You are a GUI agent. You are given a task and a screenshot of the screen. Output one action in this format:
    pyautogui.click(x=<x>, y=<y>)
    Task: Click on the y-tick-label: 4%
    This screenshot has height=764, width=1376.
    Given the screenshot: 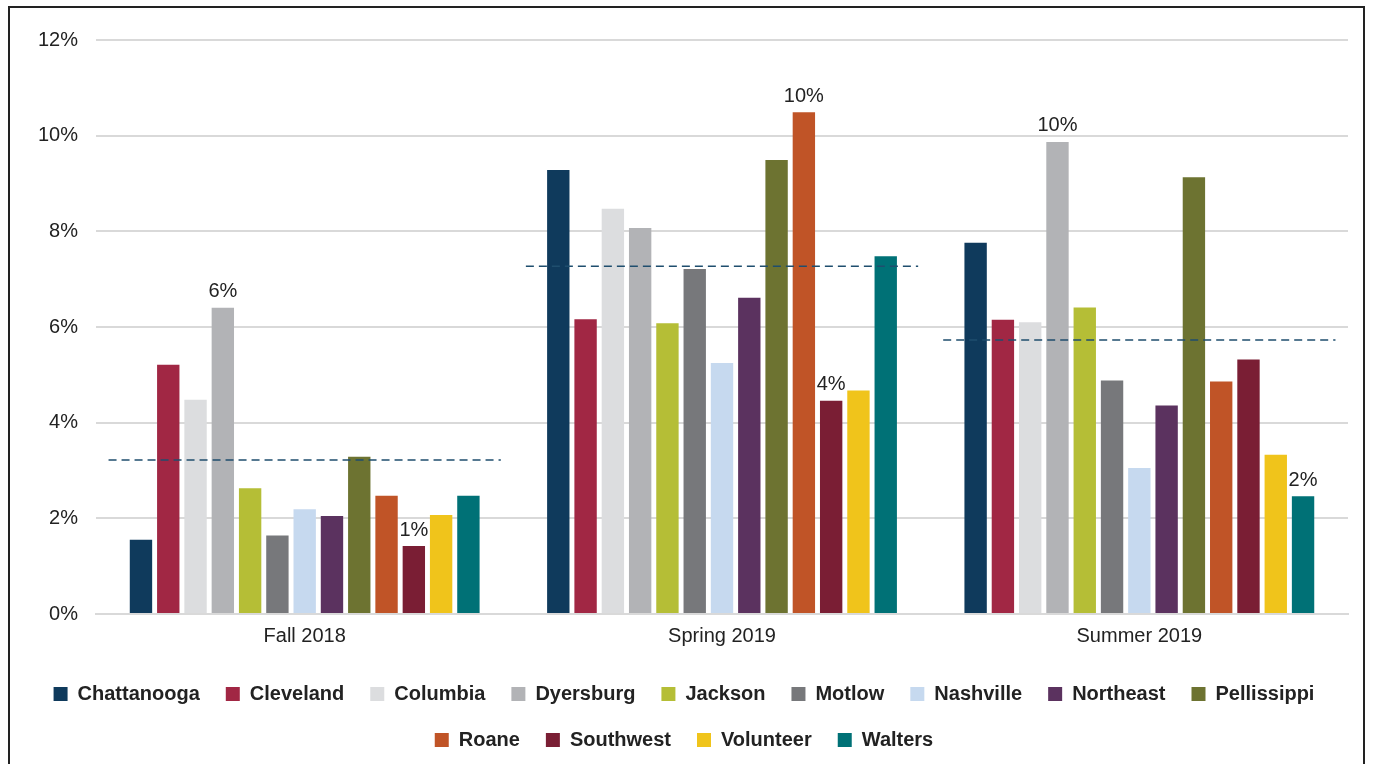 What is the action you would take?
    pyautogui.click(x=64, y=421)
    